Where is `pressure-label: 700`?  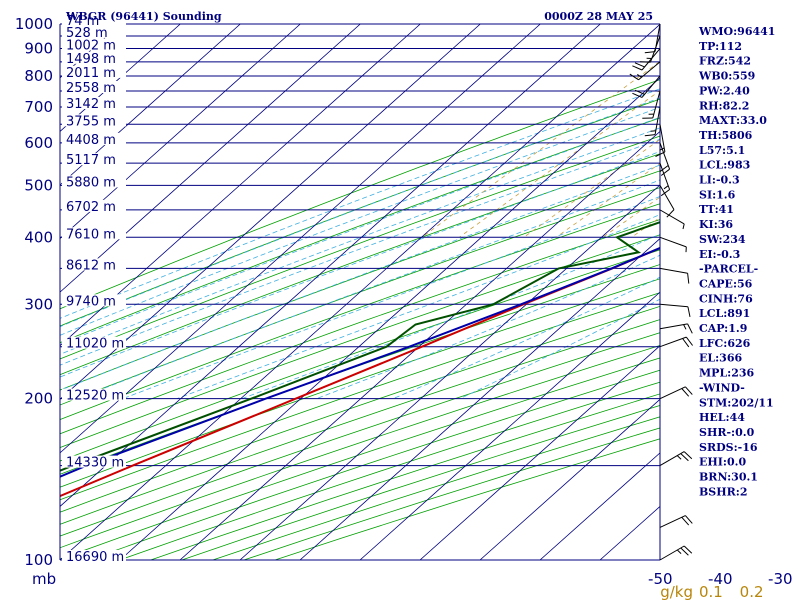 pressure-label: 700 is located at coordinates (38, 107).